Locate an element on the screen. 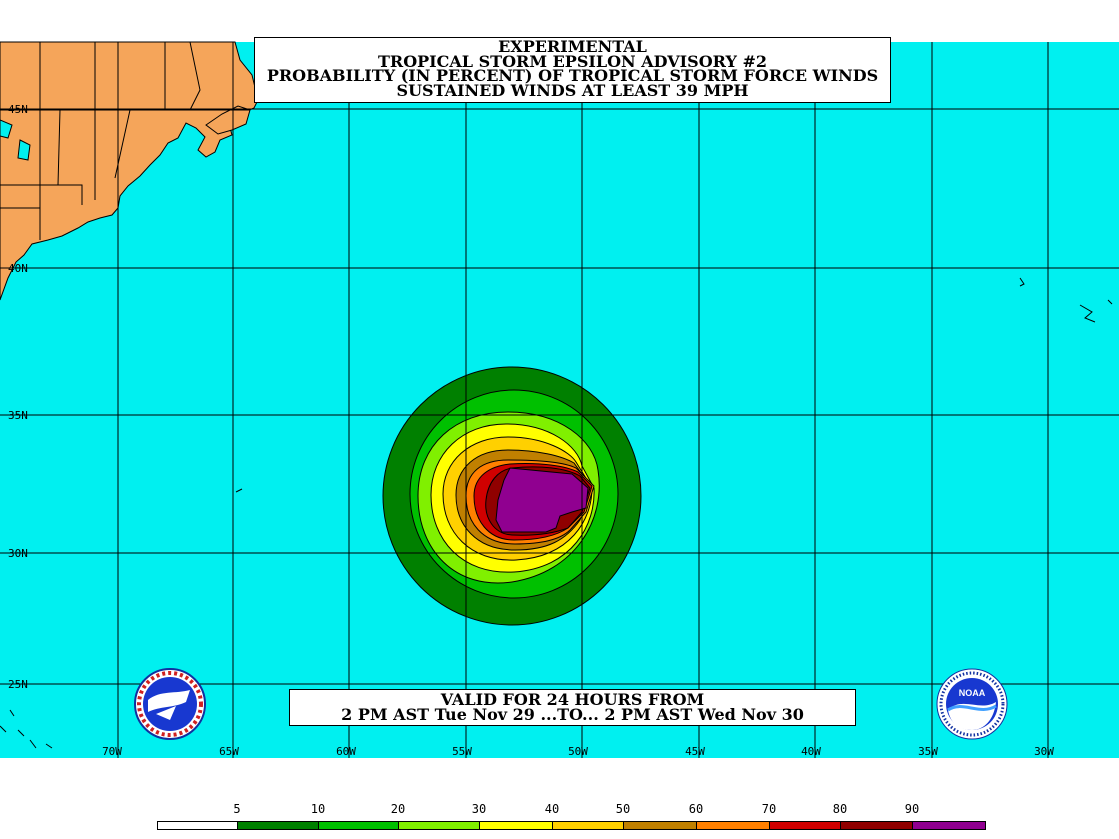 The height and width of the screenshot is (839, 1119). lat-label: 25N is located at coordinates (18, 684).